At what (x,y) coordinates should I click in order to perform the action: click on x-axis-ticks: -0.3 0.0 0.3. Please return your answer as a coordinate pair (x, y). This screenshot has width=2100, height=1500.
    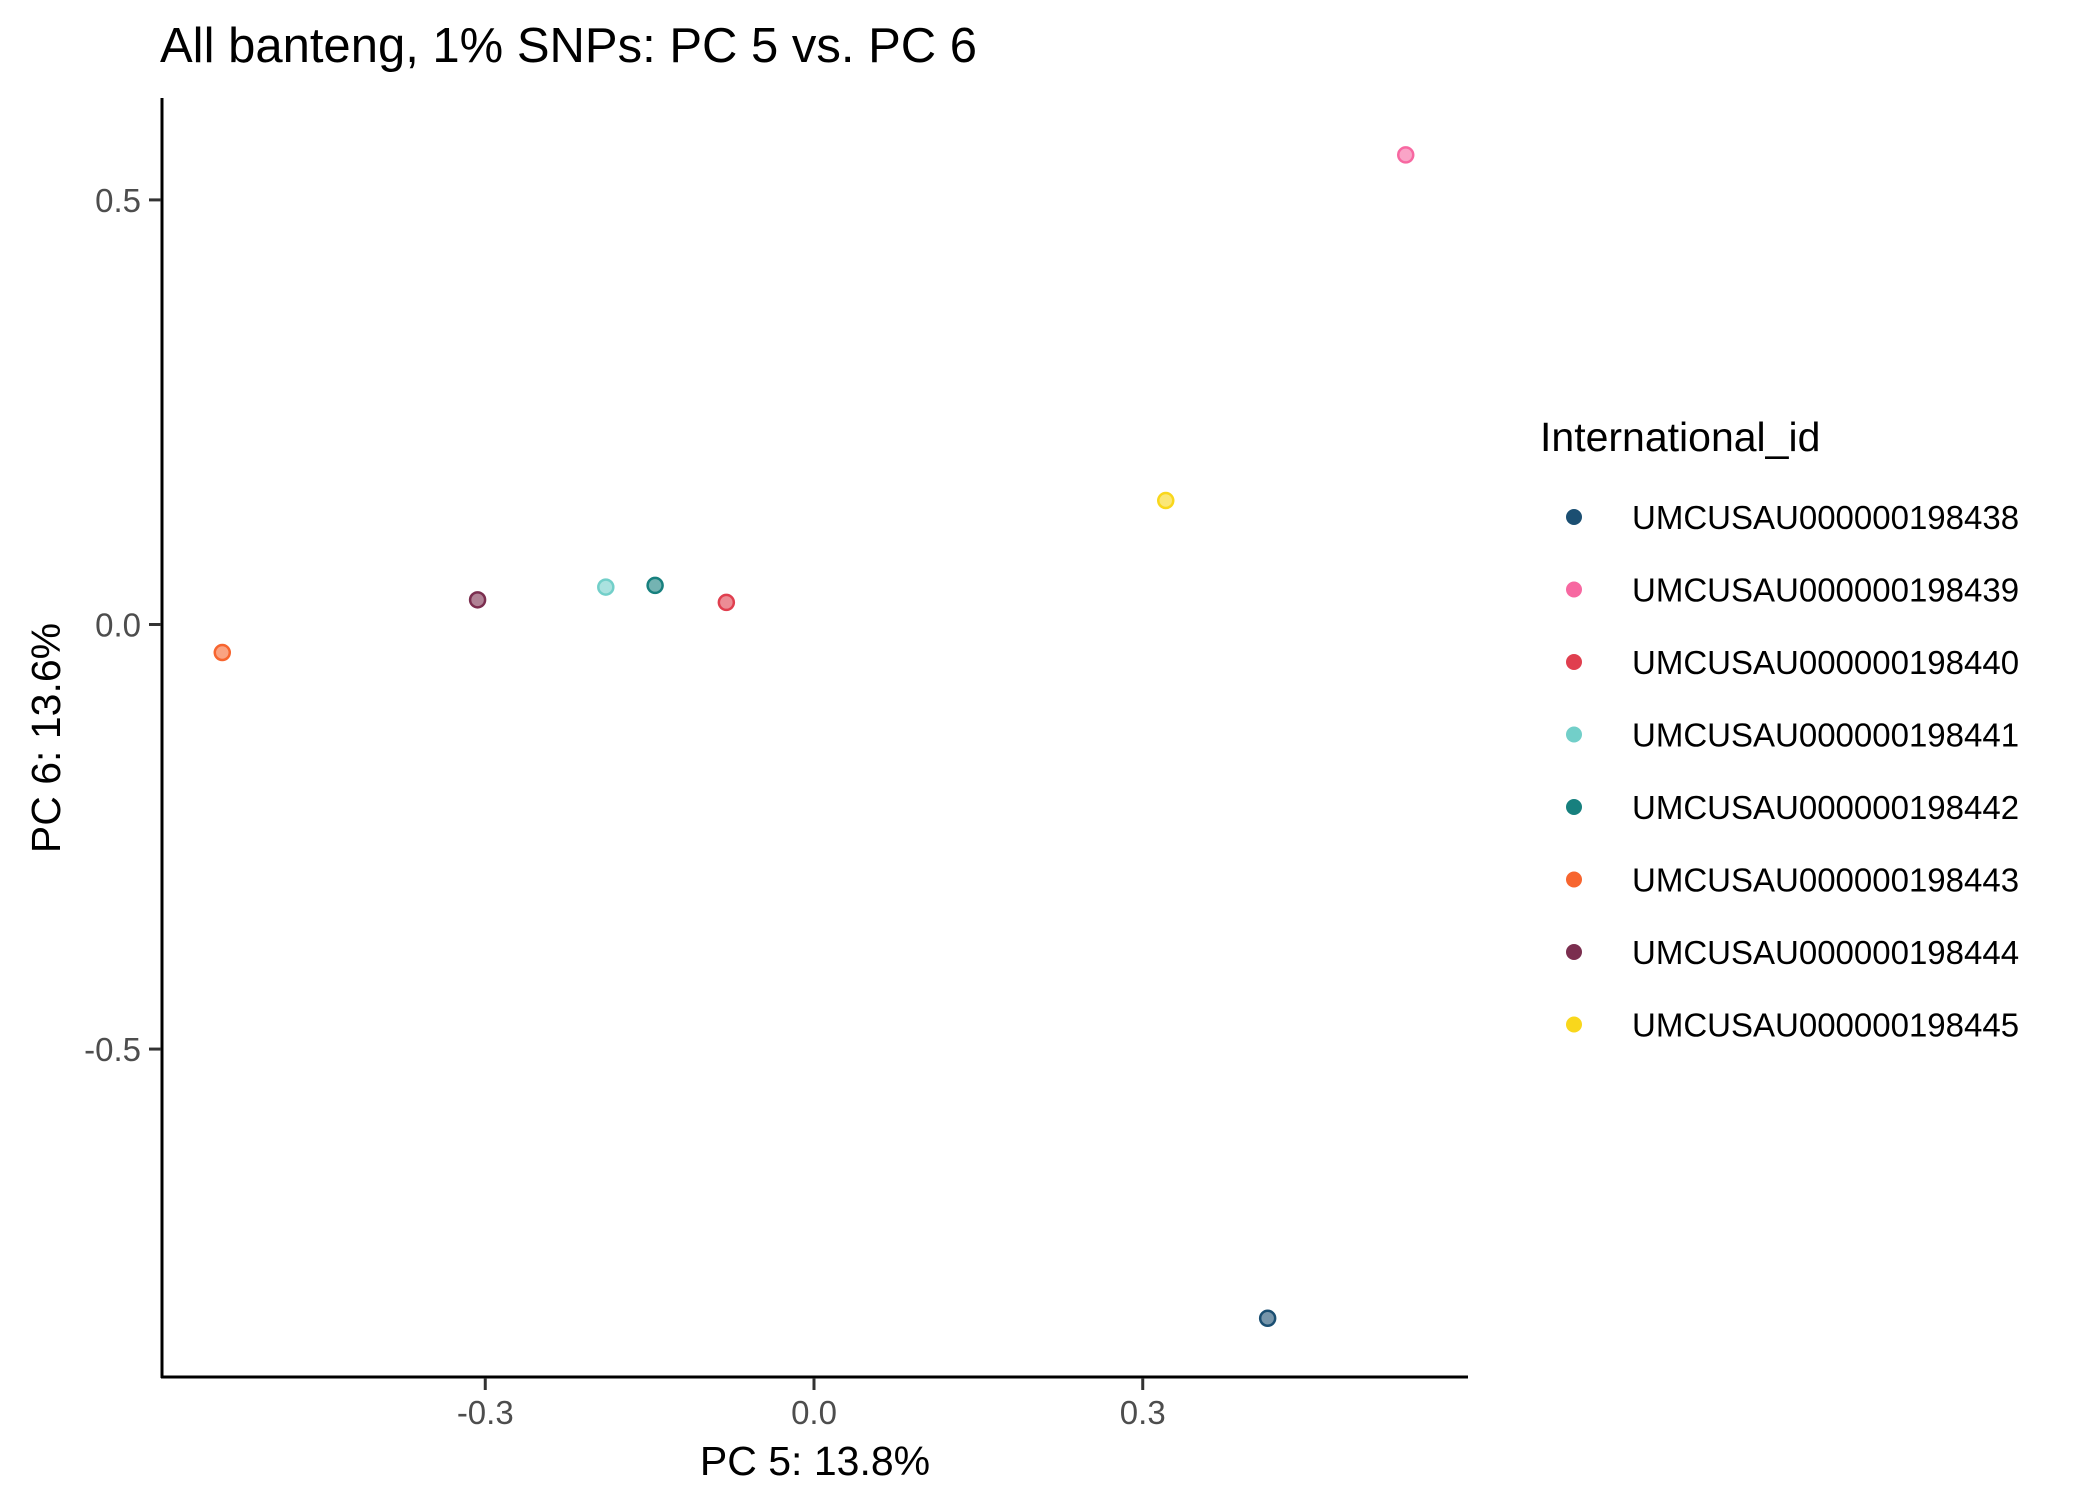
    Looking at the image, I should click on (811, 1404).